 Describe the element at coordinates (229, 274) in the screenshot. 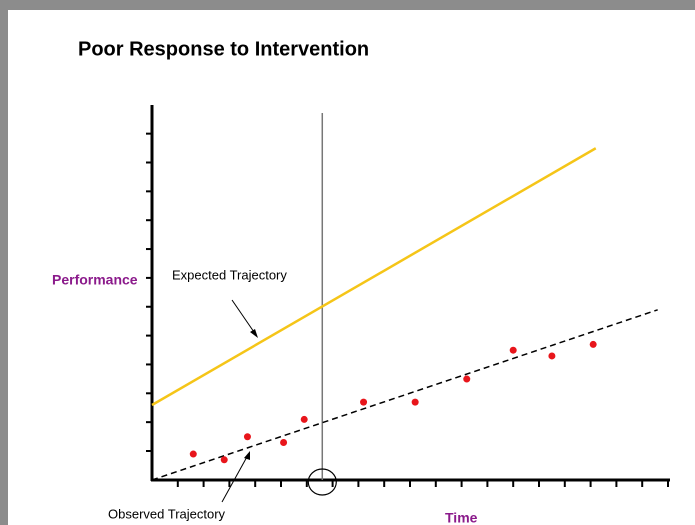

I see `series-annotation: Expected Trajectory` at that location.